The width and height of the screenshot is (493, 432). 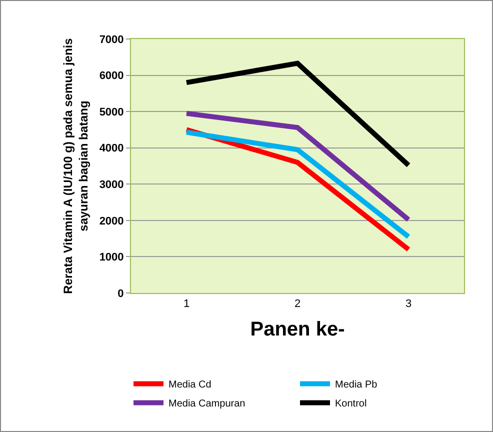 What do you see at coordinates (76, 166) in the screenshot?
I see `y-axis-title: Rerata Vitamin A (IU/100 g) pada semua jenis sayuran bagian batang` at bounding box center [76, 166].